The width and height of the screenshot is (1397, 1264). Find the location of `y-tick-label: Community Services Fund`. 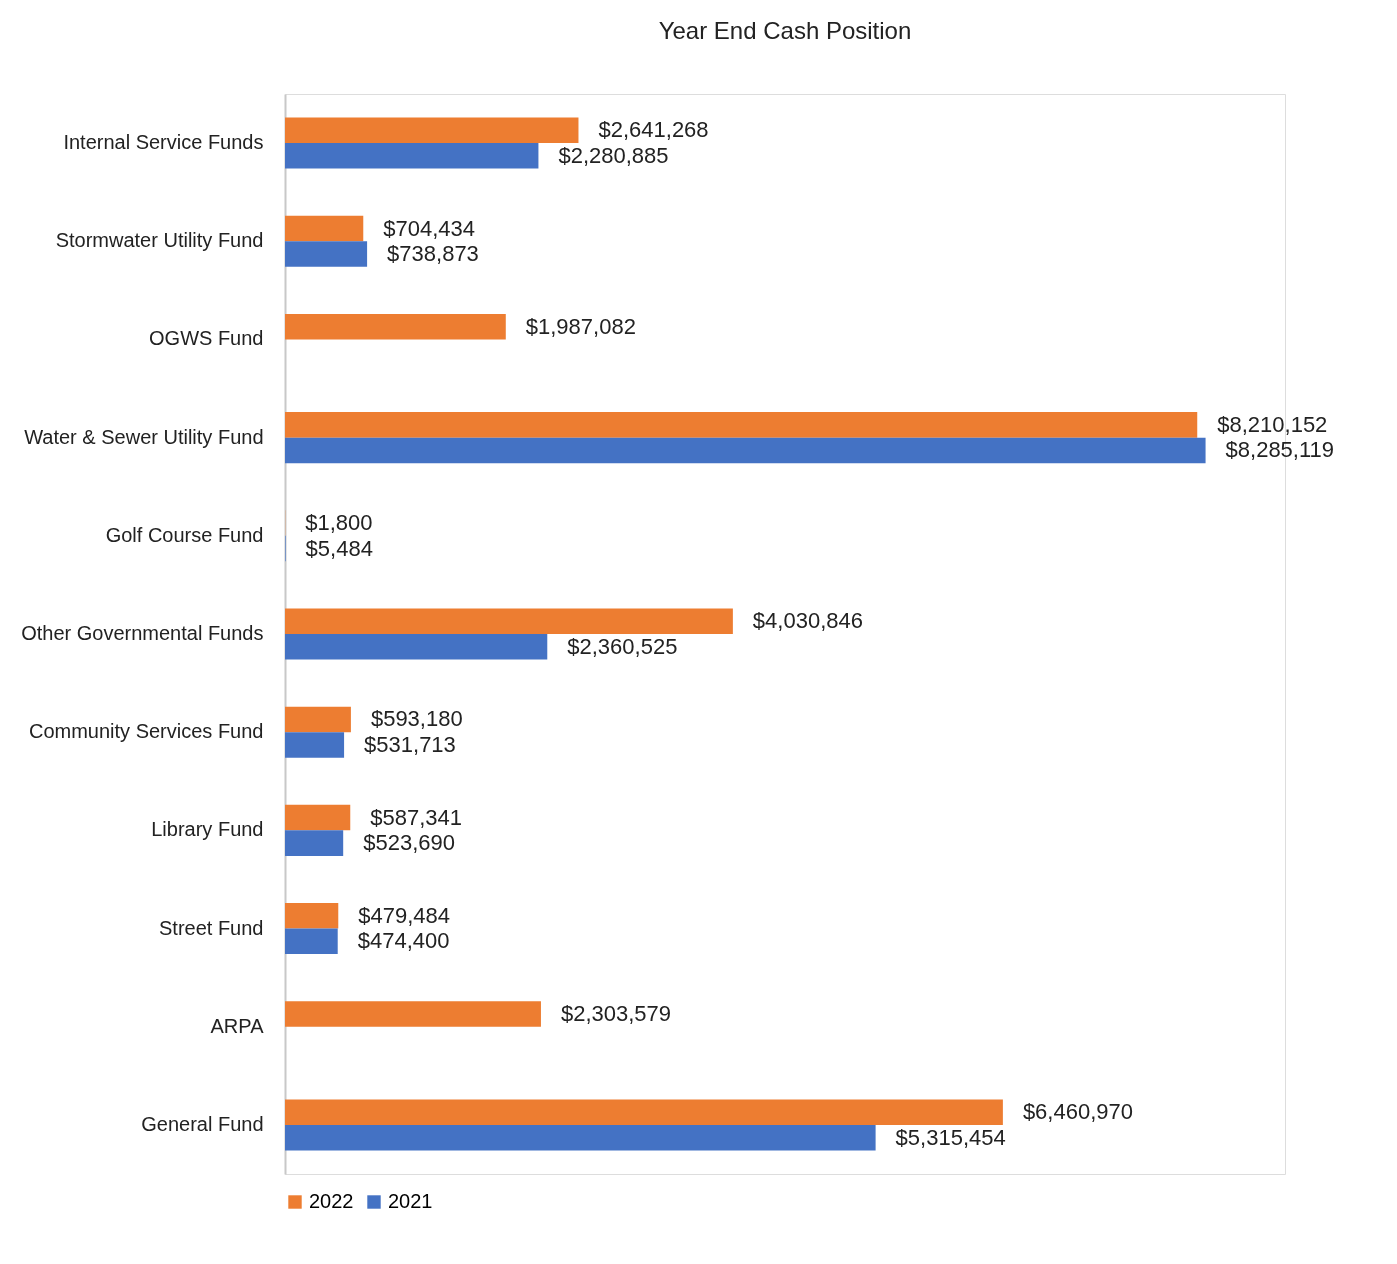

y-tick-label: Community Services Fund is located at coordinates (146, 731).